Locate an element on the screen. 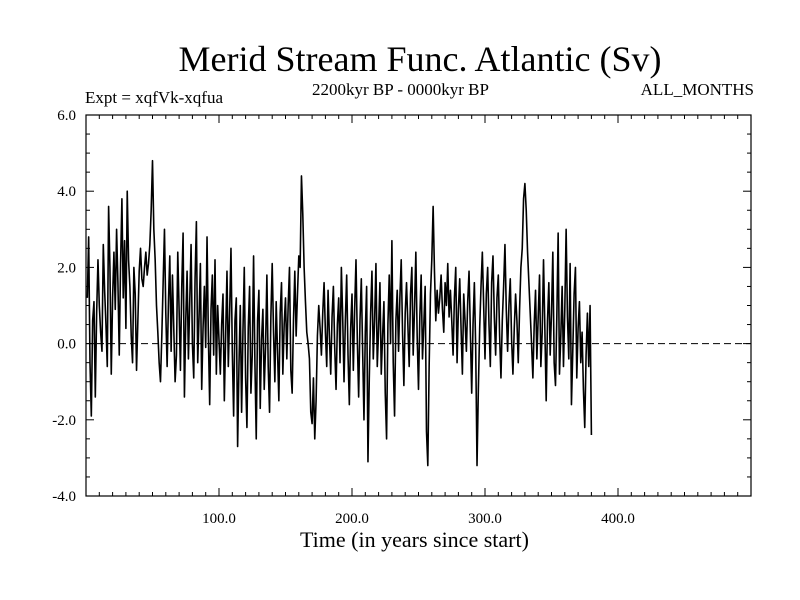 The image size is (800, 600). y-tick-label: 6.0 is located at coordinates (66, 116).